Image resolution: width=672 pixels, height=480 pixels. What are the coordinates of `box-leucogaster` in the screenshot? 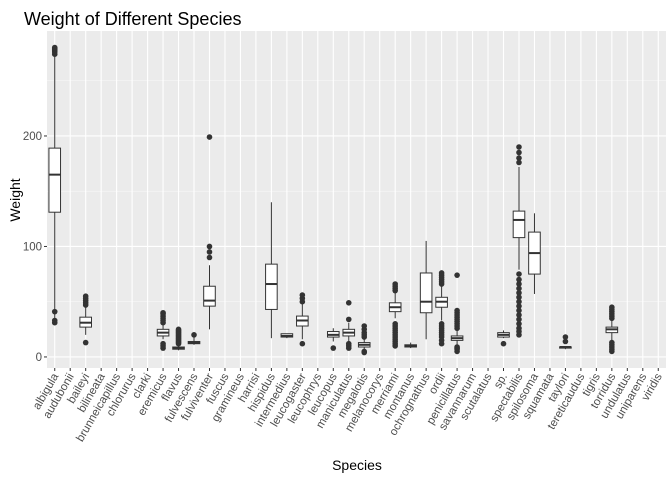 It's located at (302, 319).